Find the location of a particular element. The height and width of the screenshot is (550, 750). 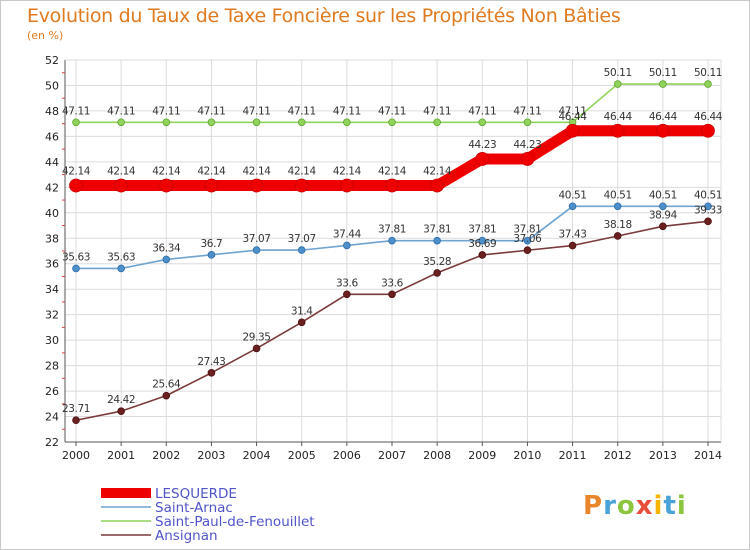

x-tick-label: 2003 is located at coordinates (211, 455).